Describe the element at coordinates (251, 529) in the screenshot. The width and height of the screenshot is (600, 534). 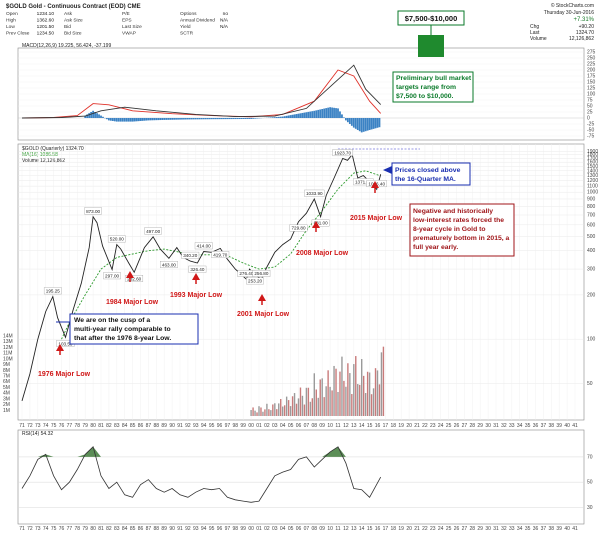
I see `x-tick-label: 00` at that location.